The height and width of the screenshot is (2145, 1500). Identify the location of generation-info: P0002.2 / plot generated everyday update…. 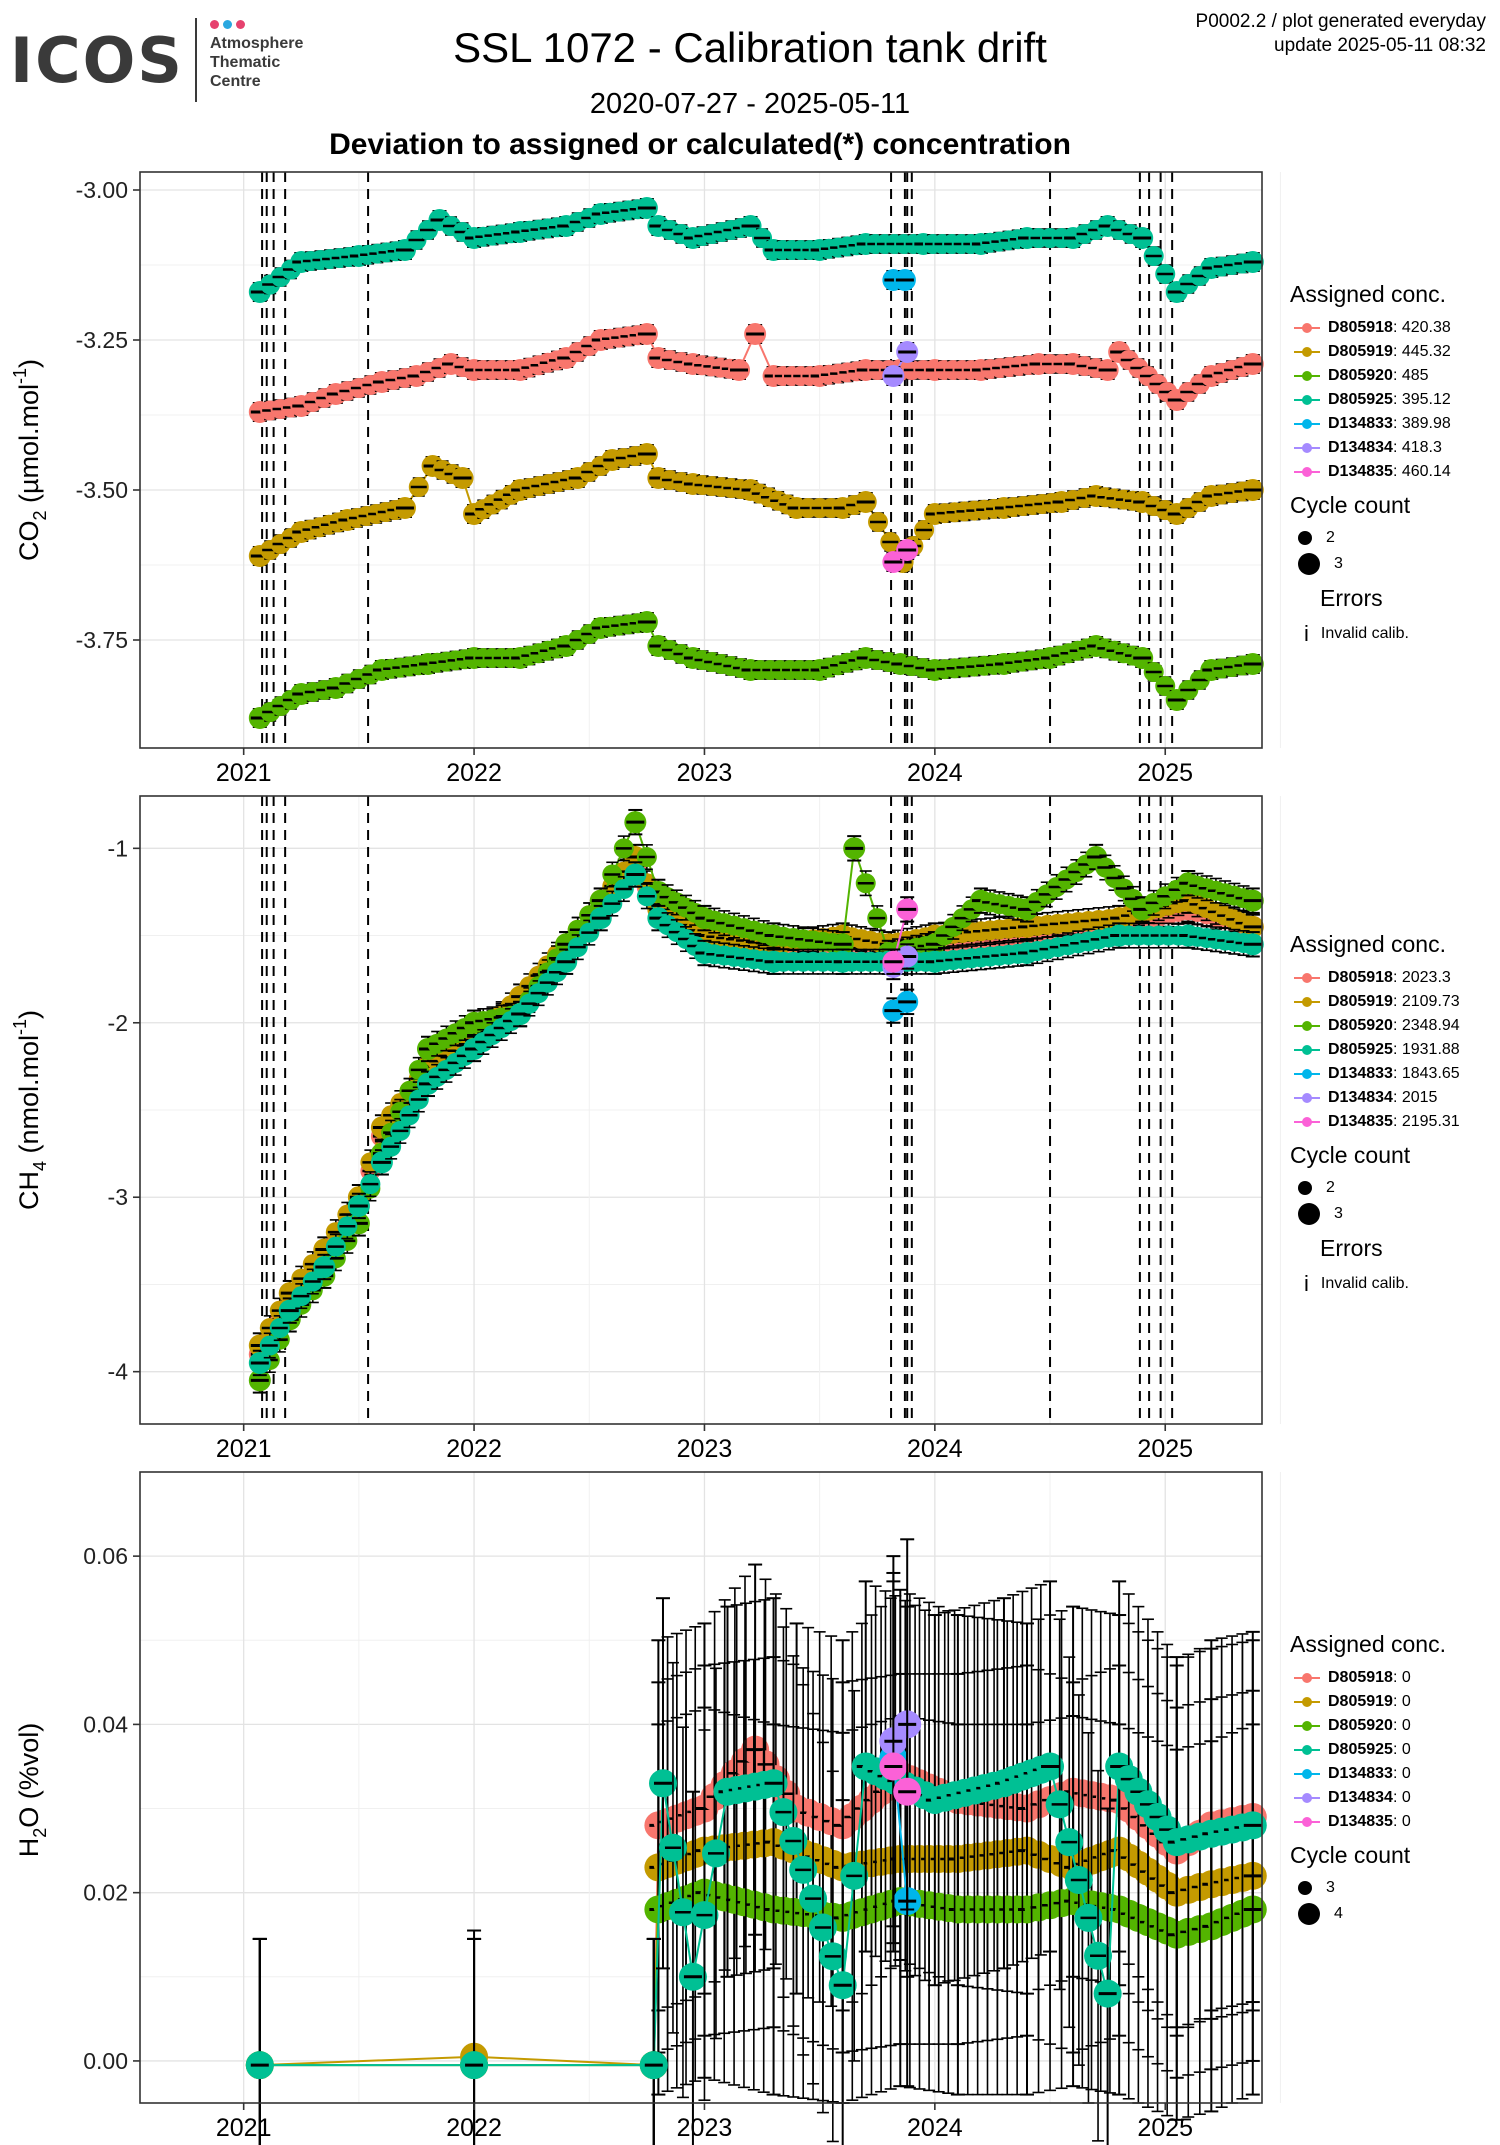
(1341, 34).